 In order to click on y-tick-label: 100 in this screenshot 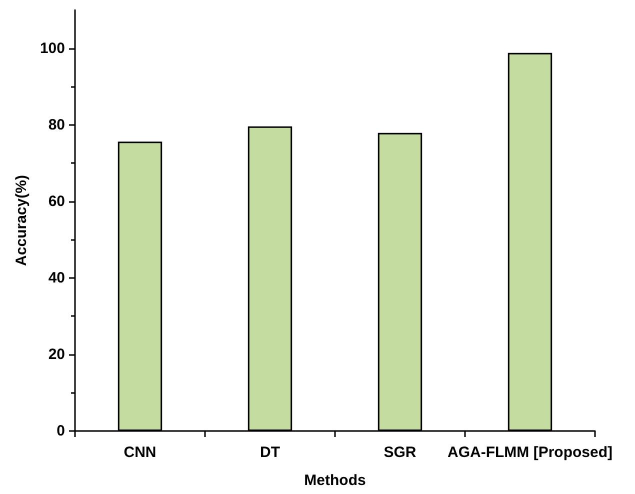, I will do `click(52, 48)`.